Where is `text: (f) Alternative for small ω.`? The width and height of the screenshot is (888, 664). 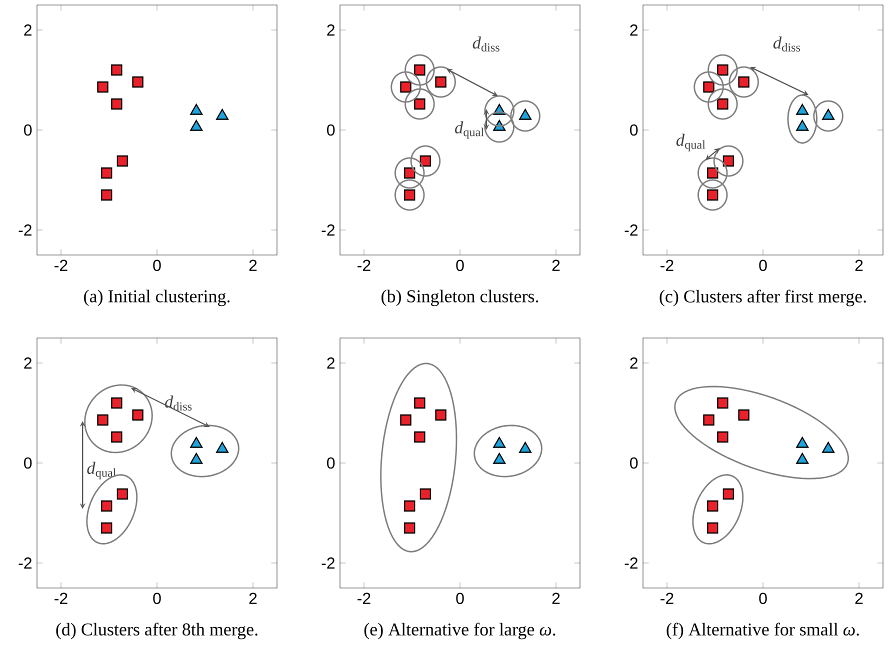 text: (f) Alternative for small ω. is located at coordinates (762, 631).